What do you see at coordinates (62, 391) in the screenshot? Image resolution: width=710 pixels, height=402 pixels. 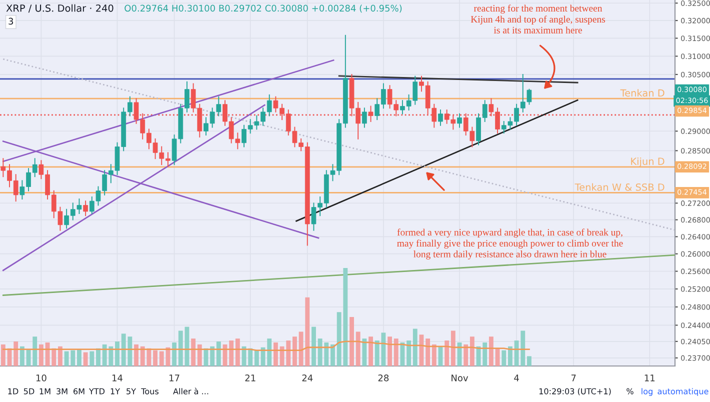 I see `text: 3M` at bounding box center [62, 391].